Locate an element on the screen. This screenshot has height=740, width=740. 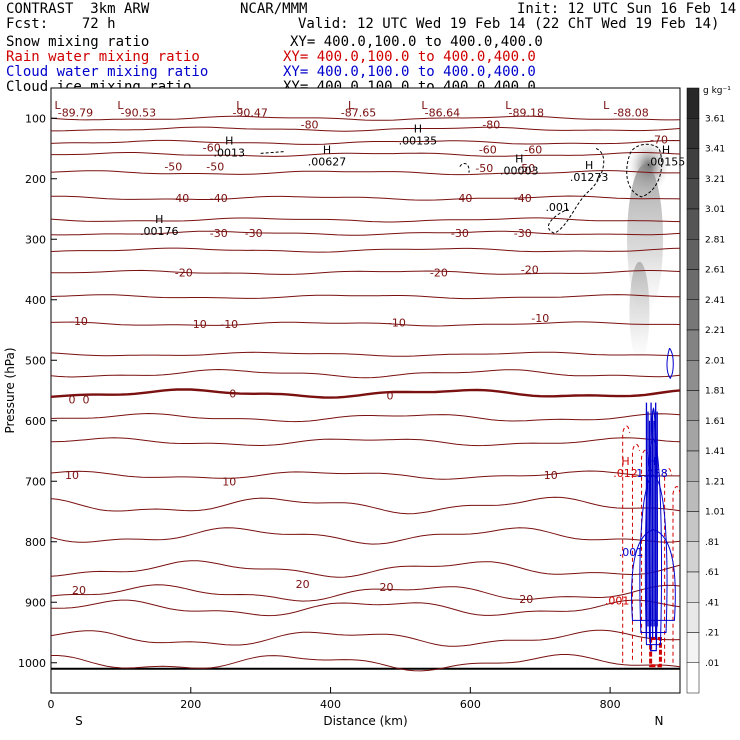
colorbar-label: 3.21 is located at coordinates (715, 180).